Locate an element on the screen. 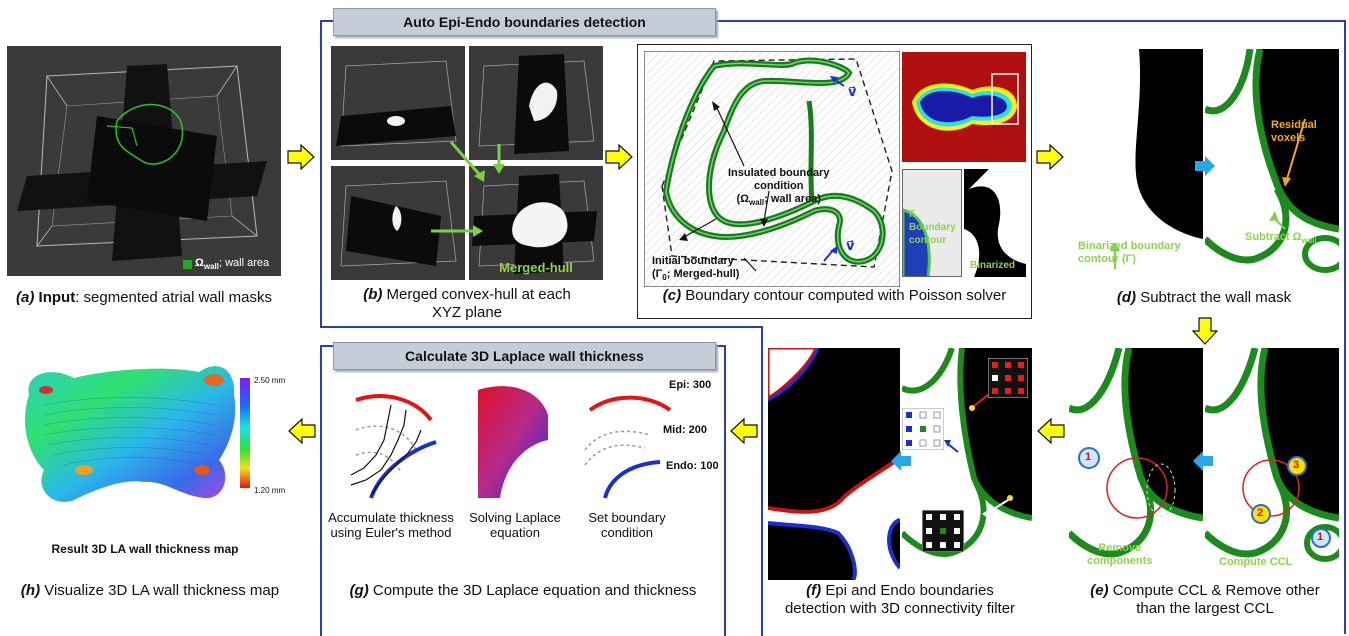 Image resolution: width=1349 pixels, height=636 pixels. merged-hull-label: Merged-hull is located at coordinates (536, 267).